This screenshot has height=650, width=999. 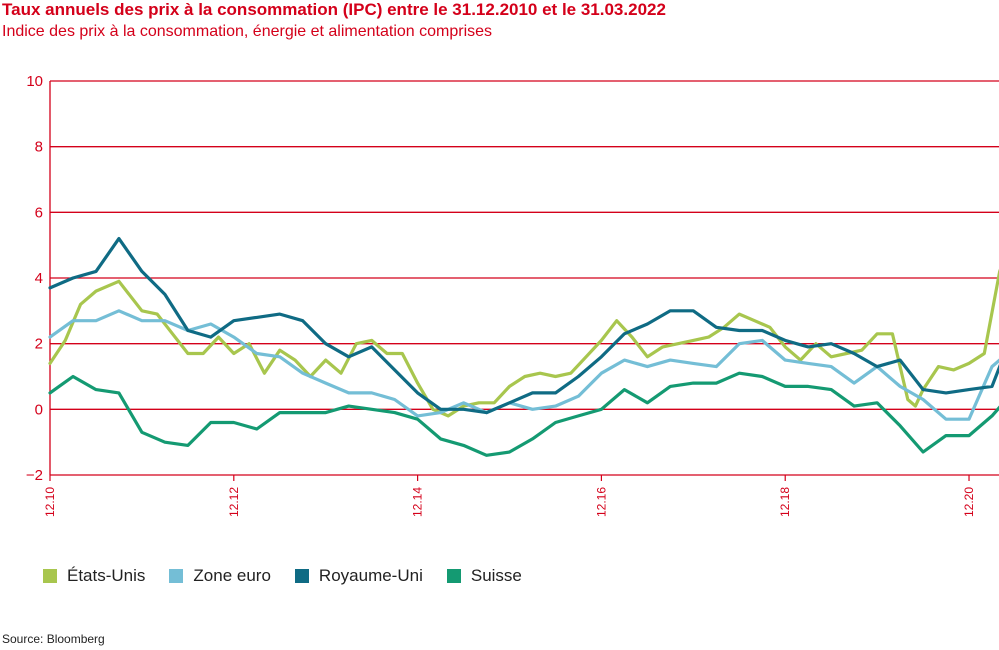 What do you see at coordinates (39, 278) in the screenshot?
I see `y-tick-label: 4` at bounding box center [39, 278].